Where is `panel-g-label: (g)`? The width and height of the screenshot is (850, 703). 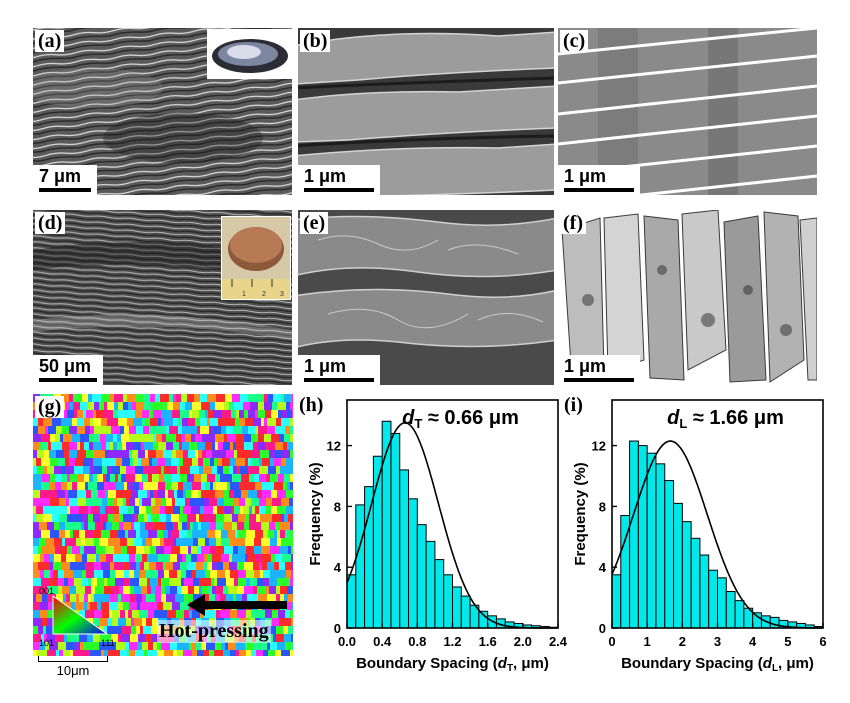
panel-g-label: (g) is located at coordinates (50, 407).